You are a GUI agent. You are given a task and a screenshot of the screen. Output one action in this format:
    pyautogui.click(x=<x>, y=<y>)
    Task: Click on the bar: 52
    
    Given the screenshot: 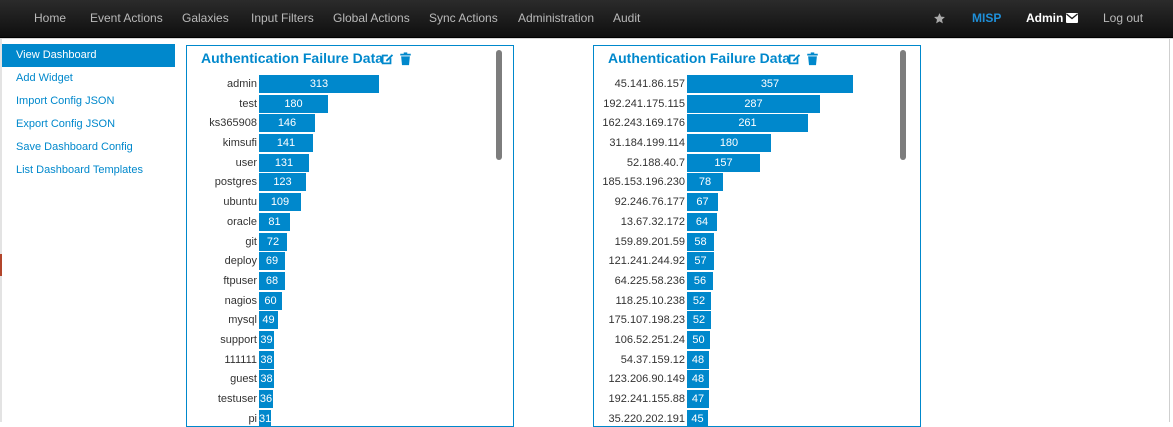 What is the action you would take?
    pyautogui.click(x=699, y=320)
    